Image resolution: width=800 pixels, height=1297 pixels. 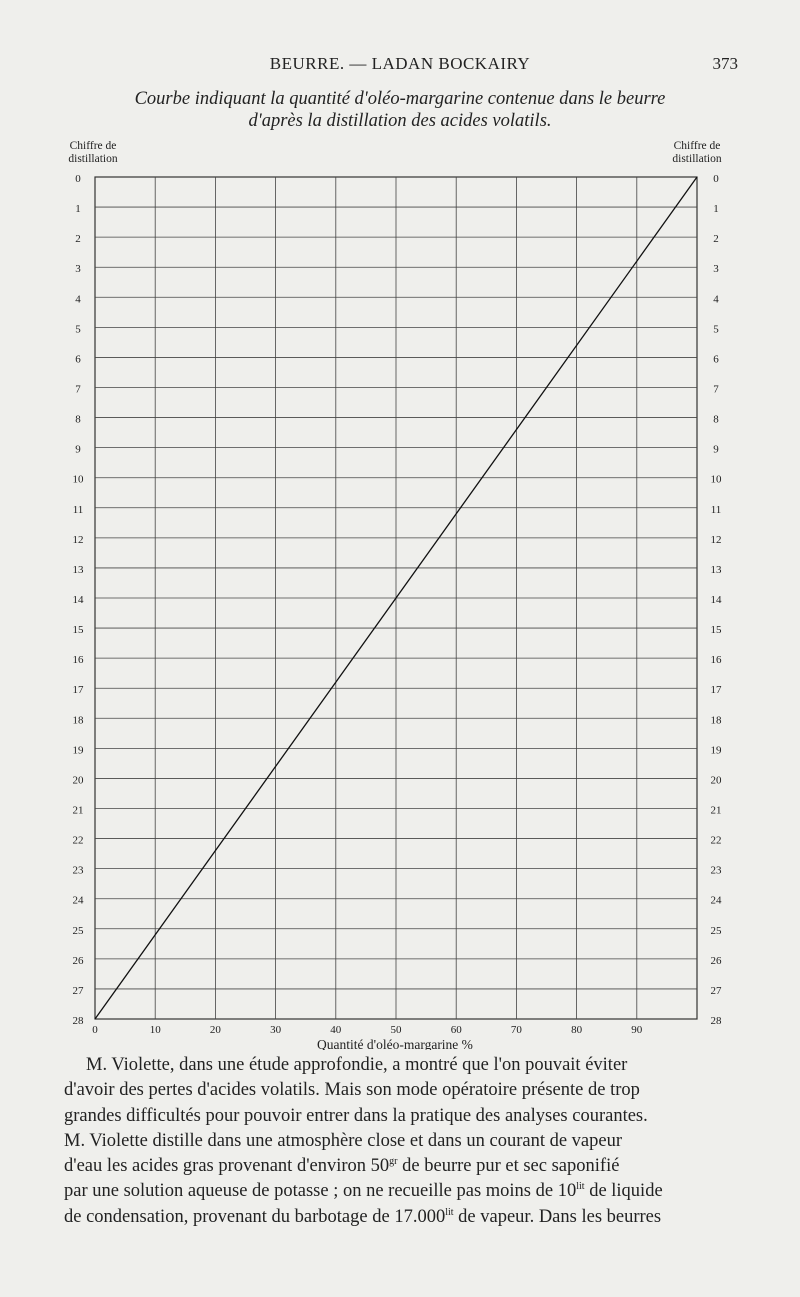 What do you see at coordinates (716, 811) in the screenshot?
I see `y-tick-label-right: 21` at bounding box center [716, 811].